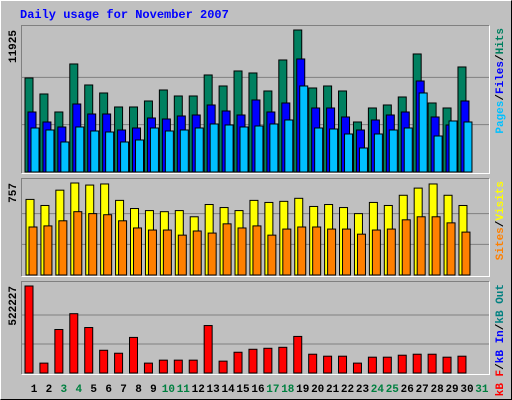 The image size is (512, 400). I want to click on x-tick-label: 17, so click(272, 390).